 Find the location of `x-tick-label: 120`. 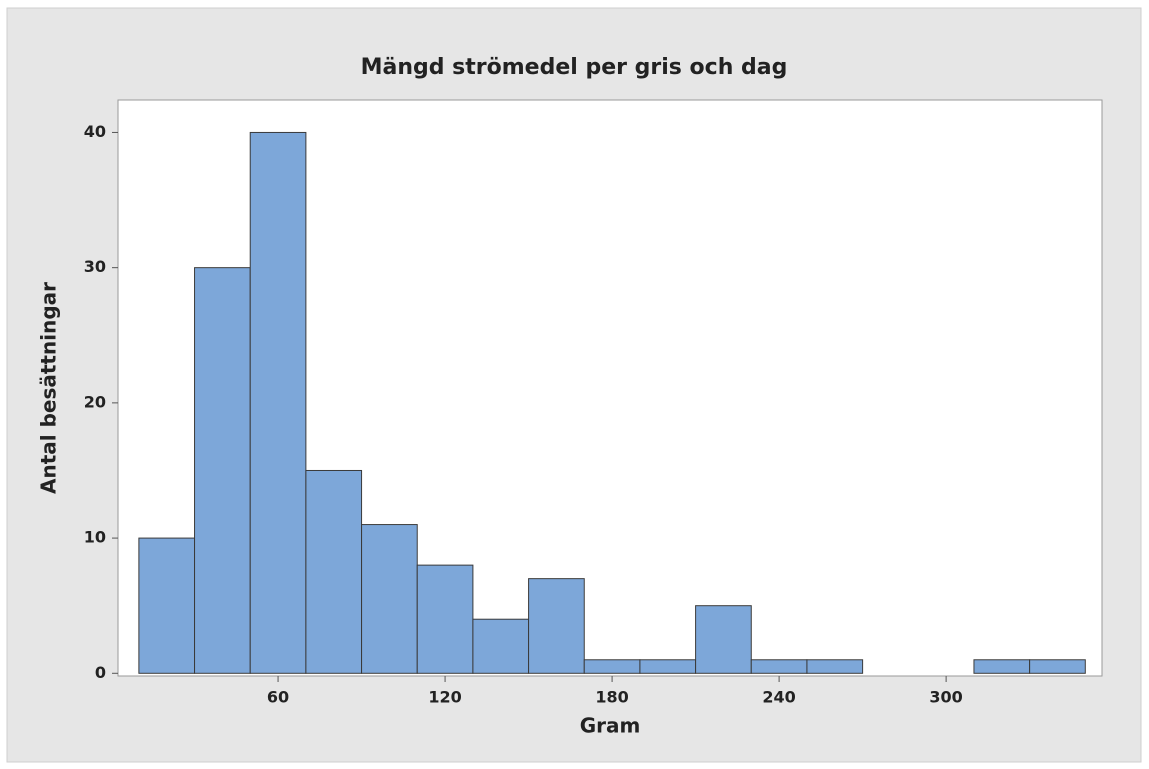

x-tick-label: 120 is located at coordinates (444, 697).